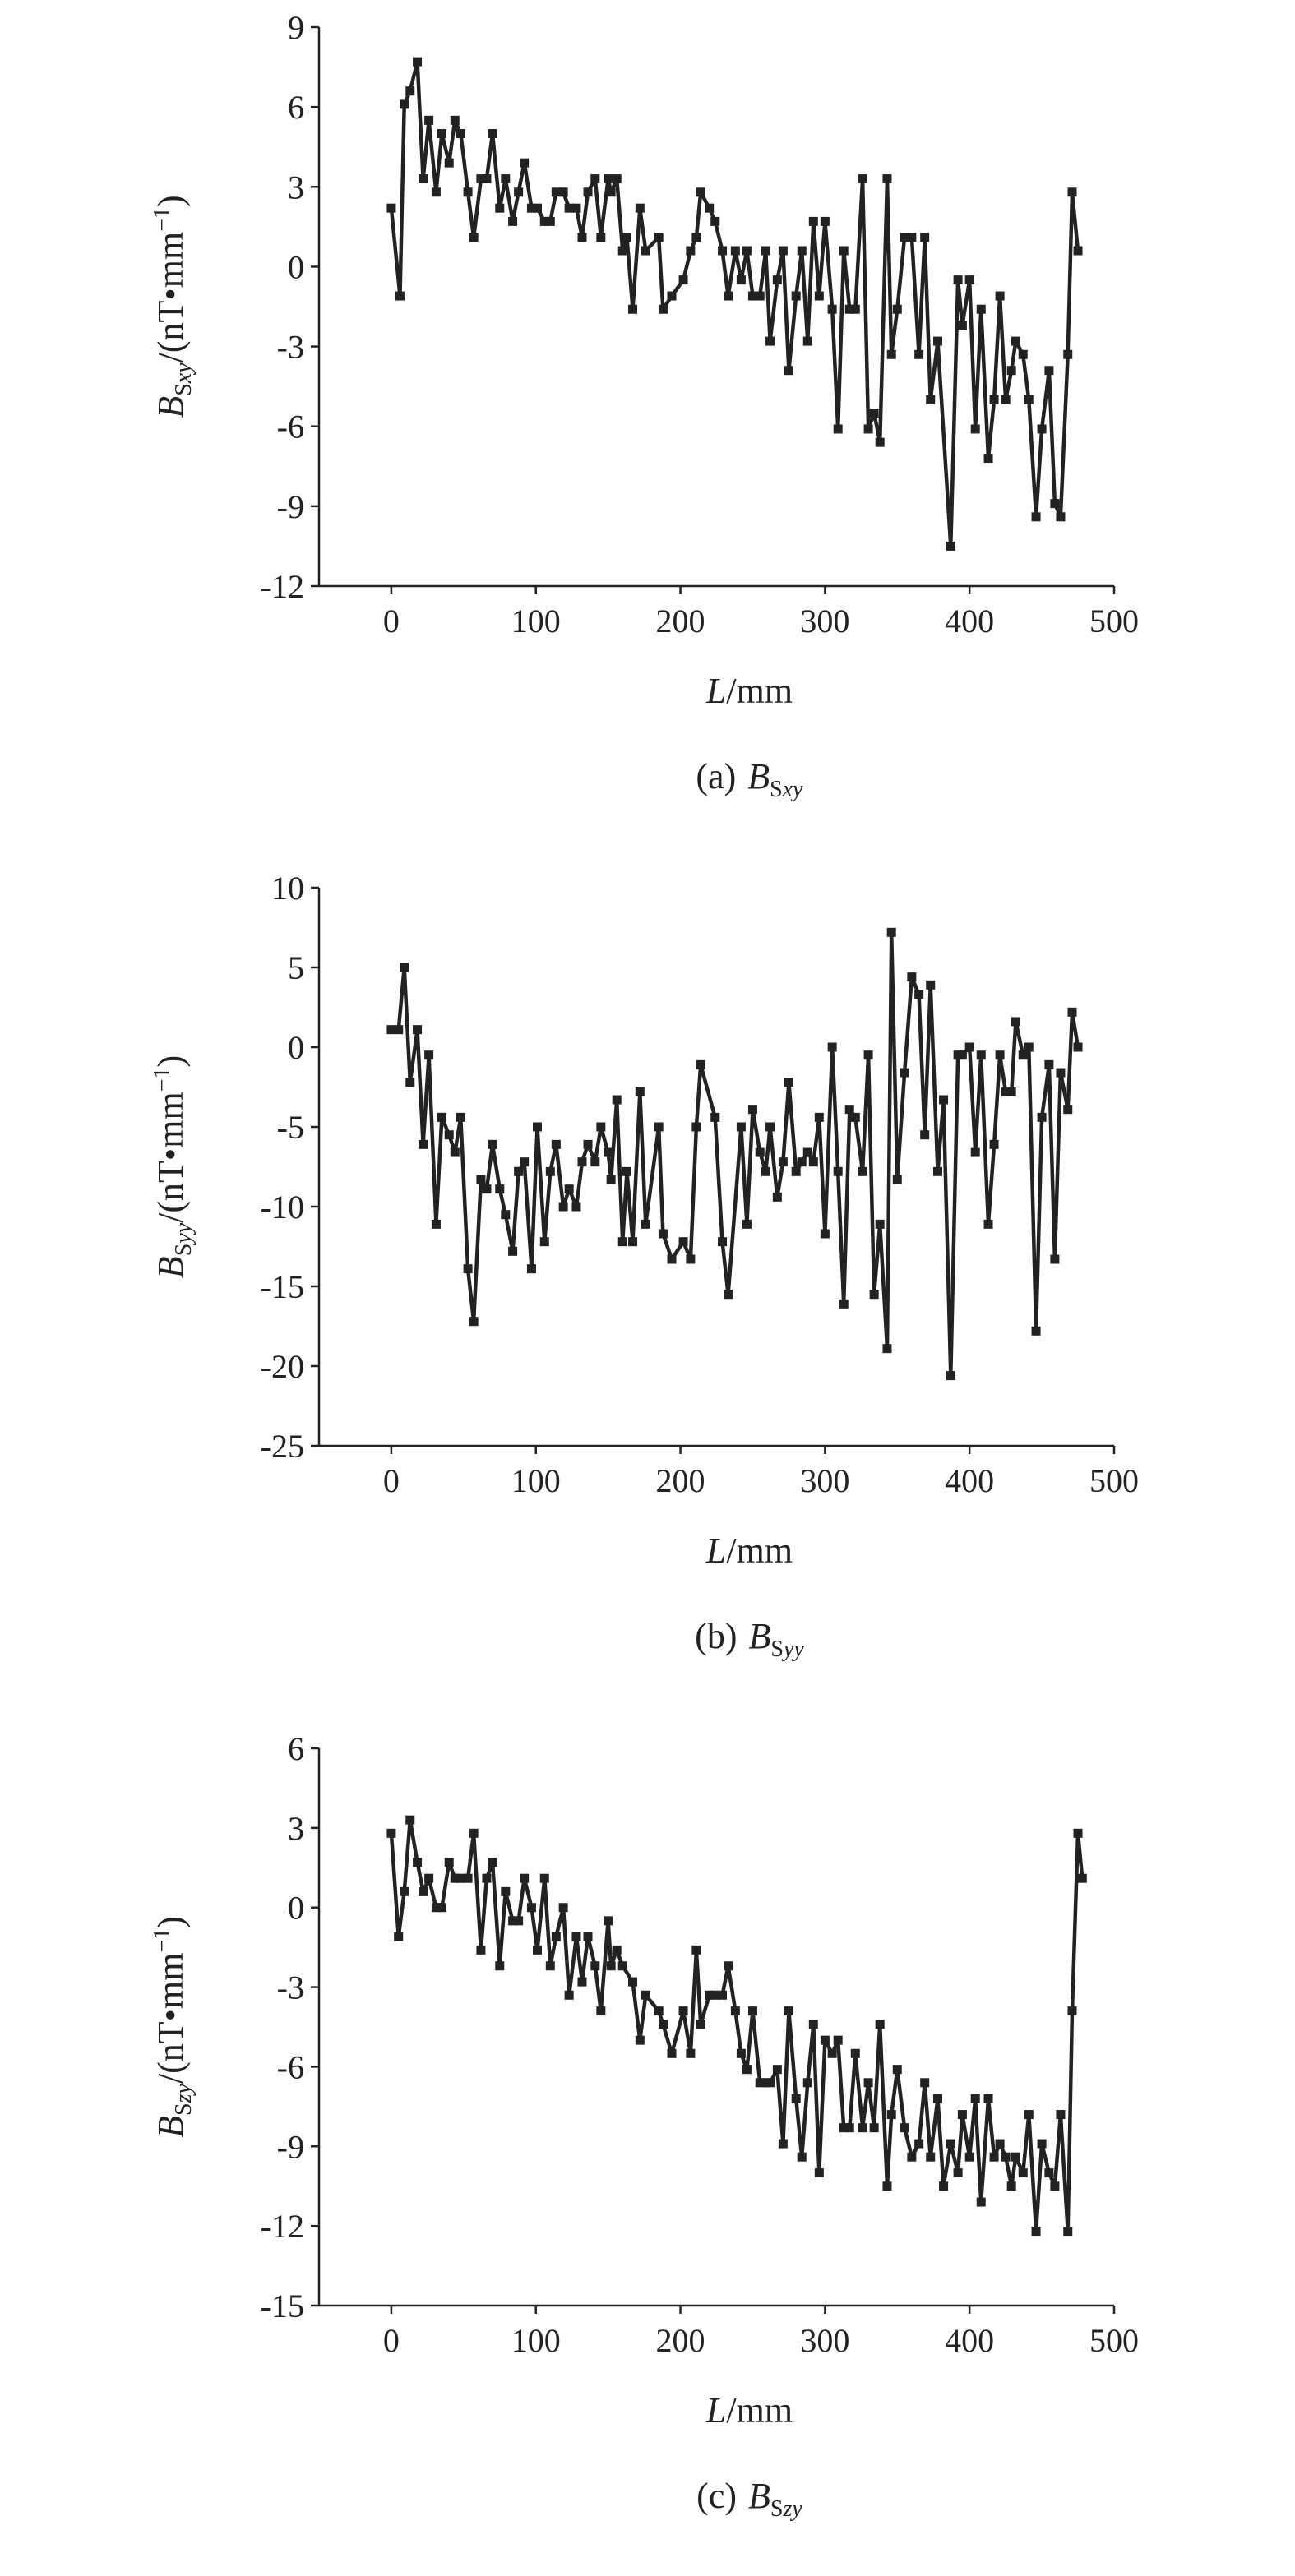 The image size is (1295, 2576). I want to click on caption: (a) BSxy, so click(749, 779).